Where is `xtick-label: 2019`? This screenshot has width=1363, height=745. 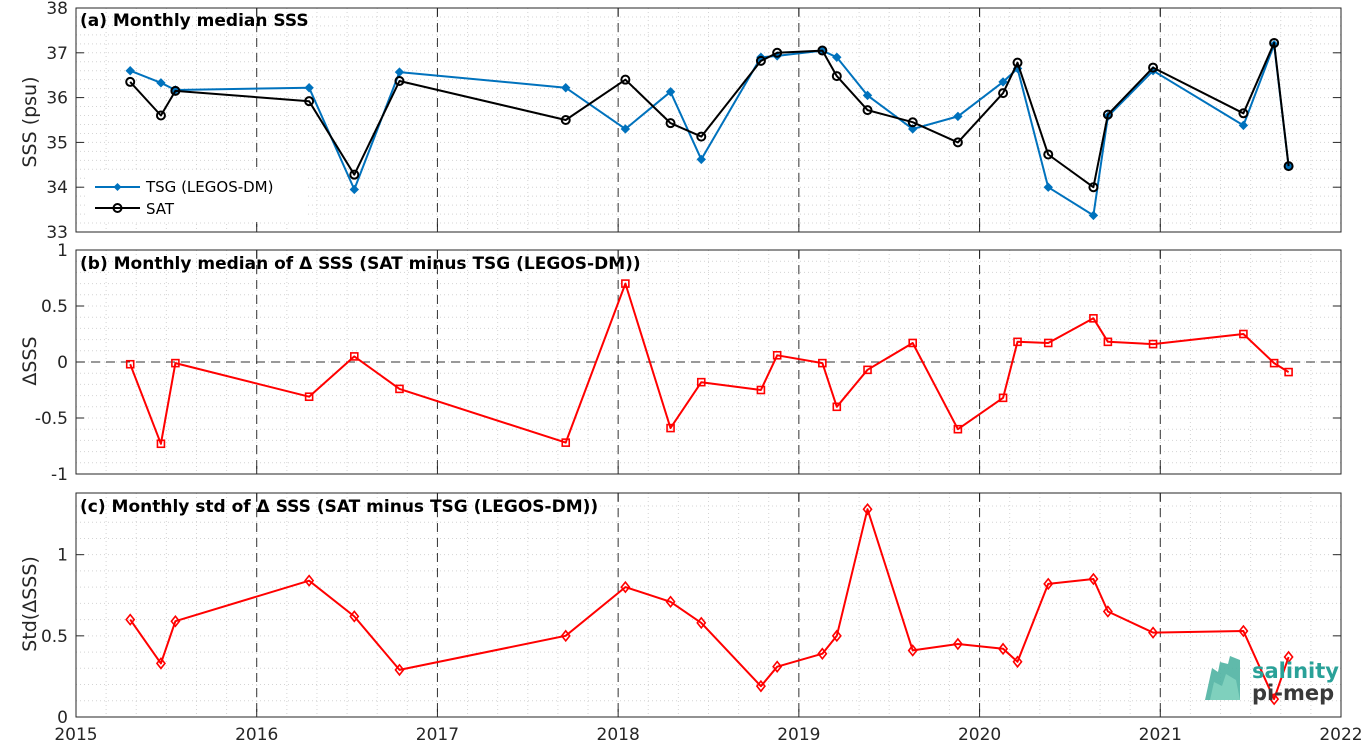
xtick-label: 2019 is located at coordinates (798, 735).